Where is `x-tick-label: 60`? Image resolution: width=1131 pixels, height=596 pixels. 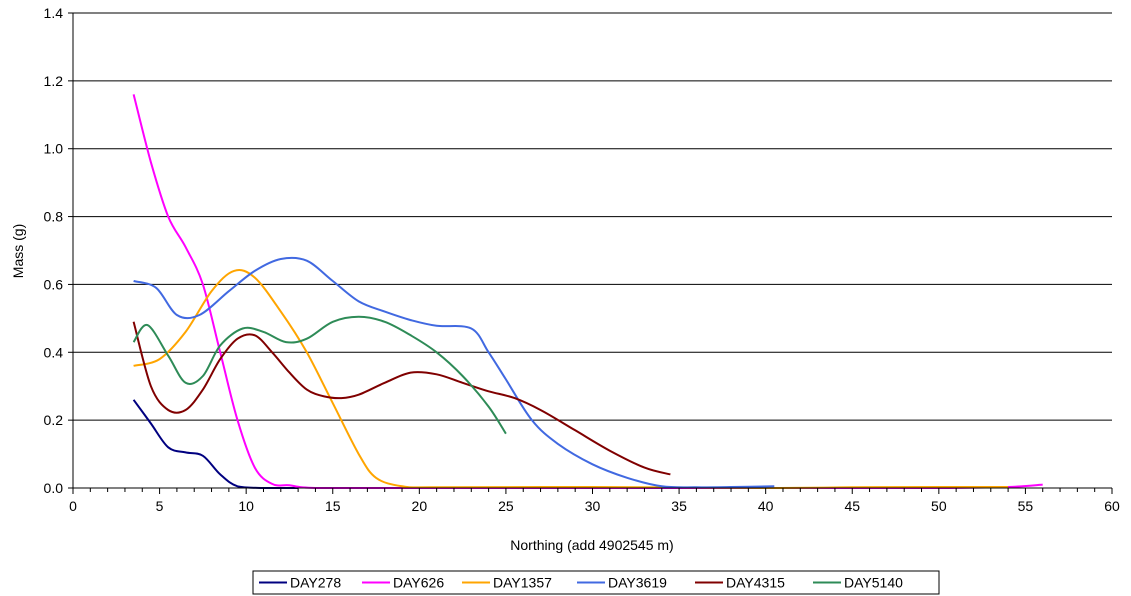
x-tick-label: 60 is located at coordinates (1112, 506).